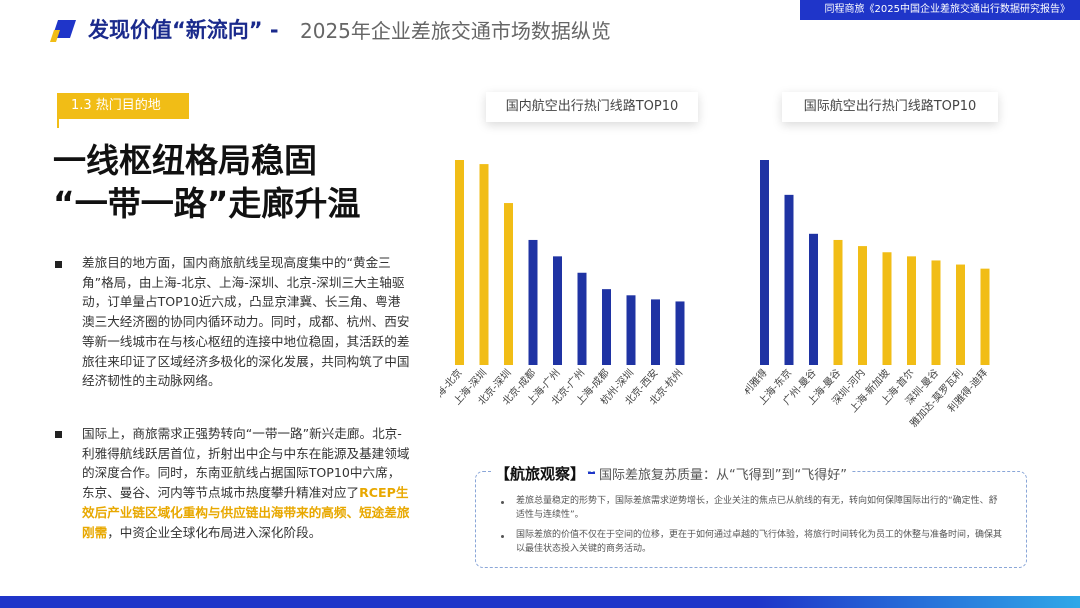 The width and height of the screenshot is (1080, 608). I want to click on observation-subtitle: 国际差旅复苏质量：从“飞得到”到“飞得好”, so click(723, 473).